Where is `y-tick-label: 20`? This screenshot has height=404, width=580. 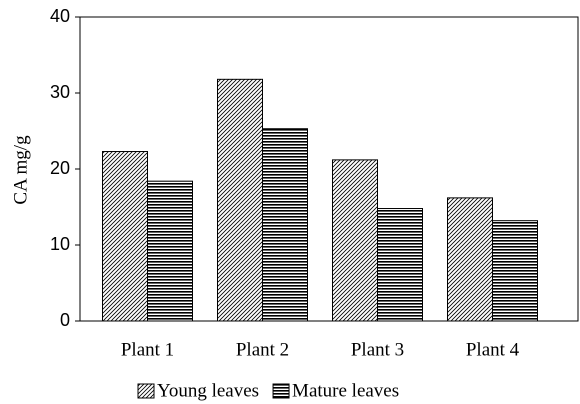
y-tick-label: 20 is located at coordinates (60, 168).